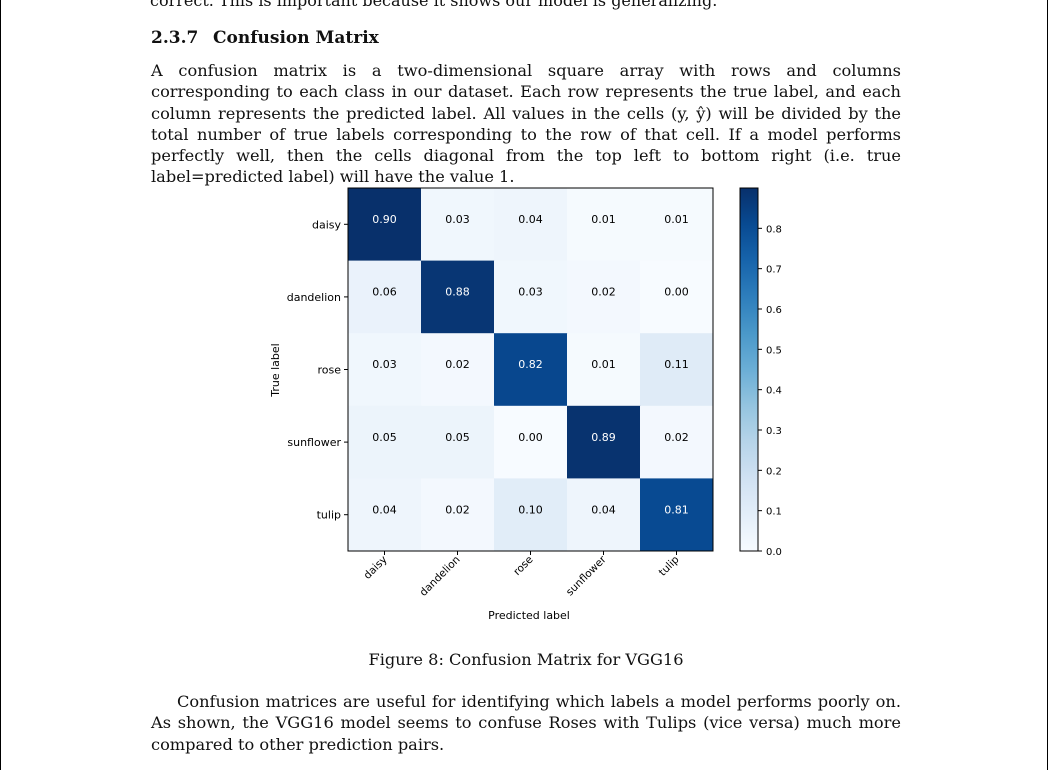 This screenshot has width=1048, height=770. What do you see at coordinates (676, 364) in the screenshot?
I see `cell-value-label: 0.11` at bounding box center [676, 364].